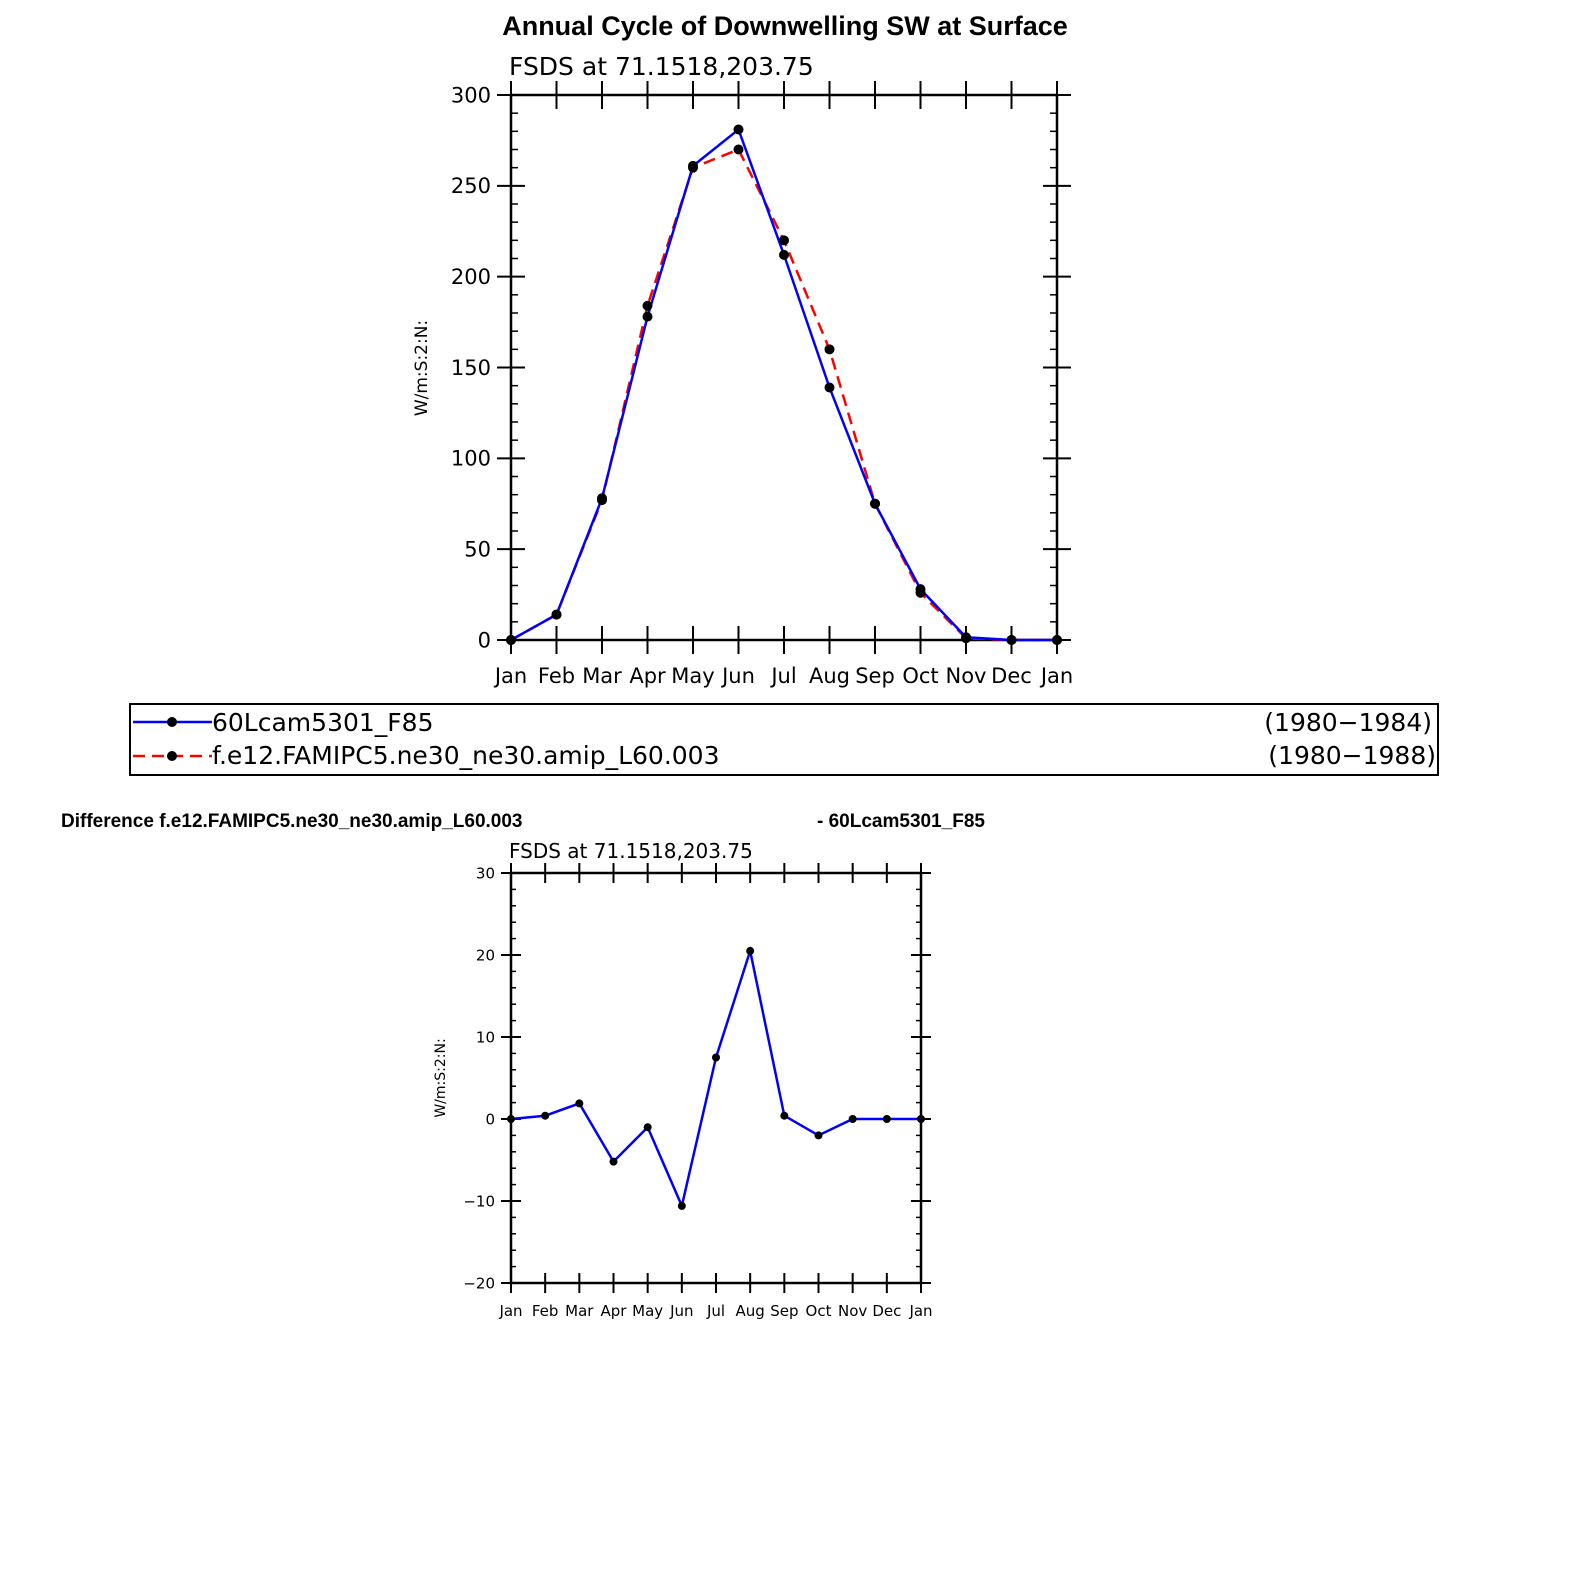 Image resolution: width=1575 pixels, height=1575 pixels. I want to click on y-tick-label: 300, so click(471, 95).